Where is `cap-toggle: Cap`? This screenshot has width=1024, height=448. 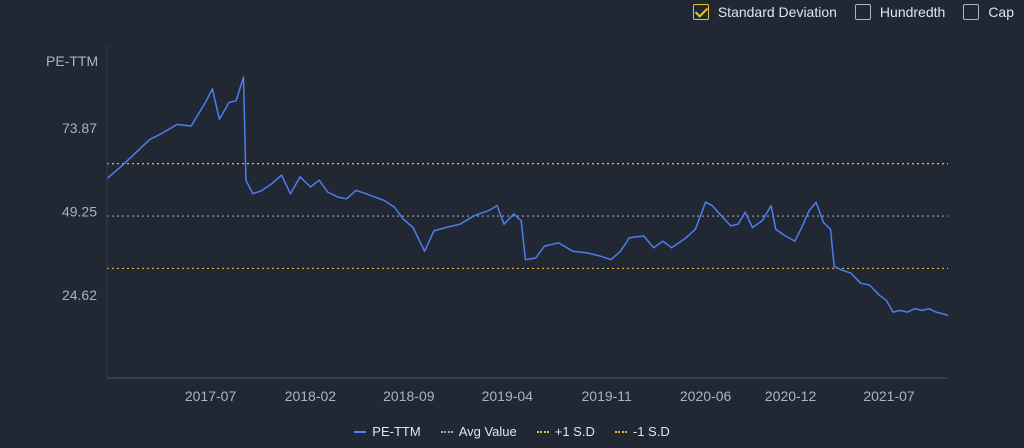 cap-toggle: Cap is located at coordinates (988, 12).